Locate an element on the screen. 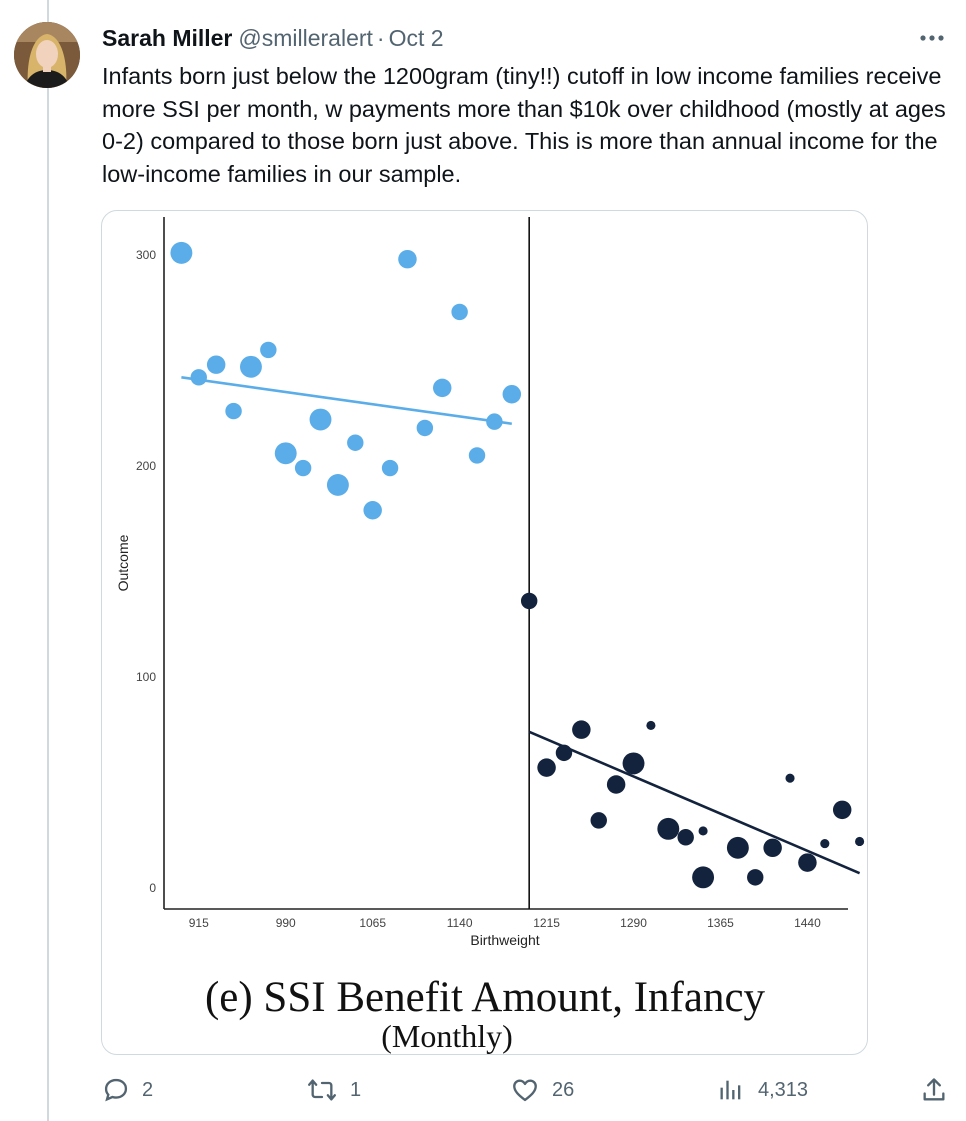 This screenshot has width=966, height=1121. thread-line is located at coordinates (48, 560).